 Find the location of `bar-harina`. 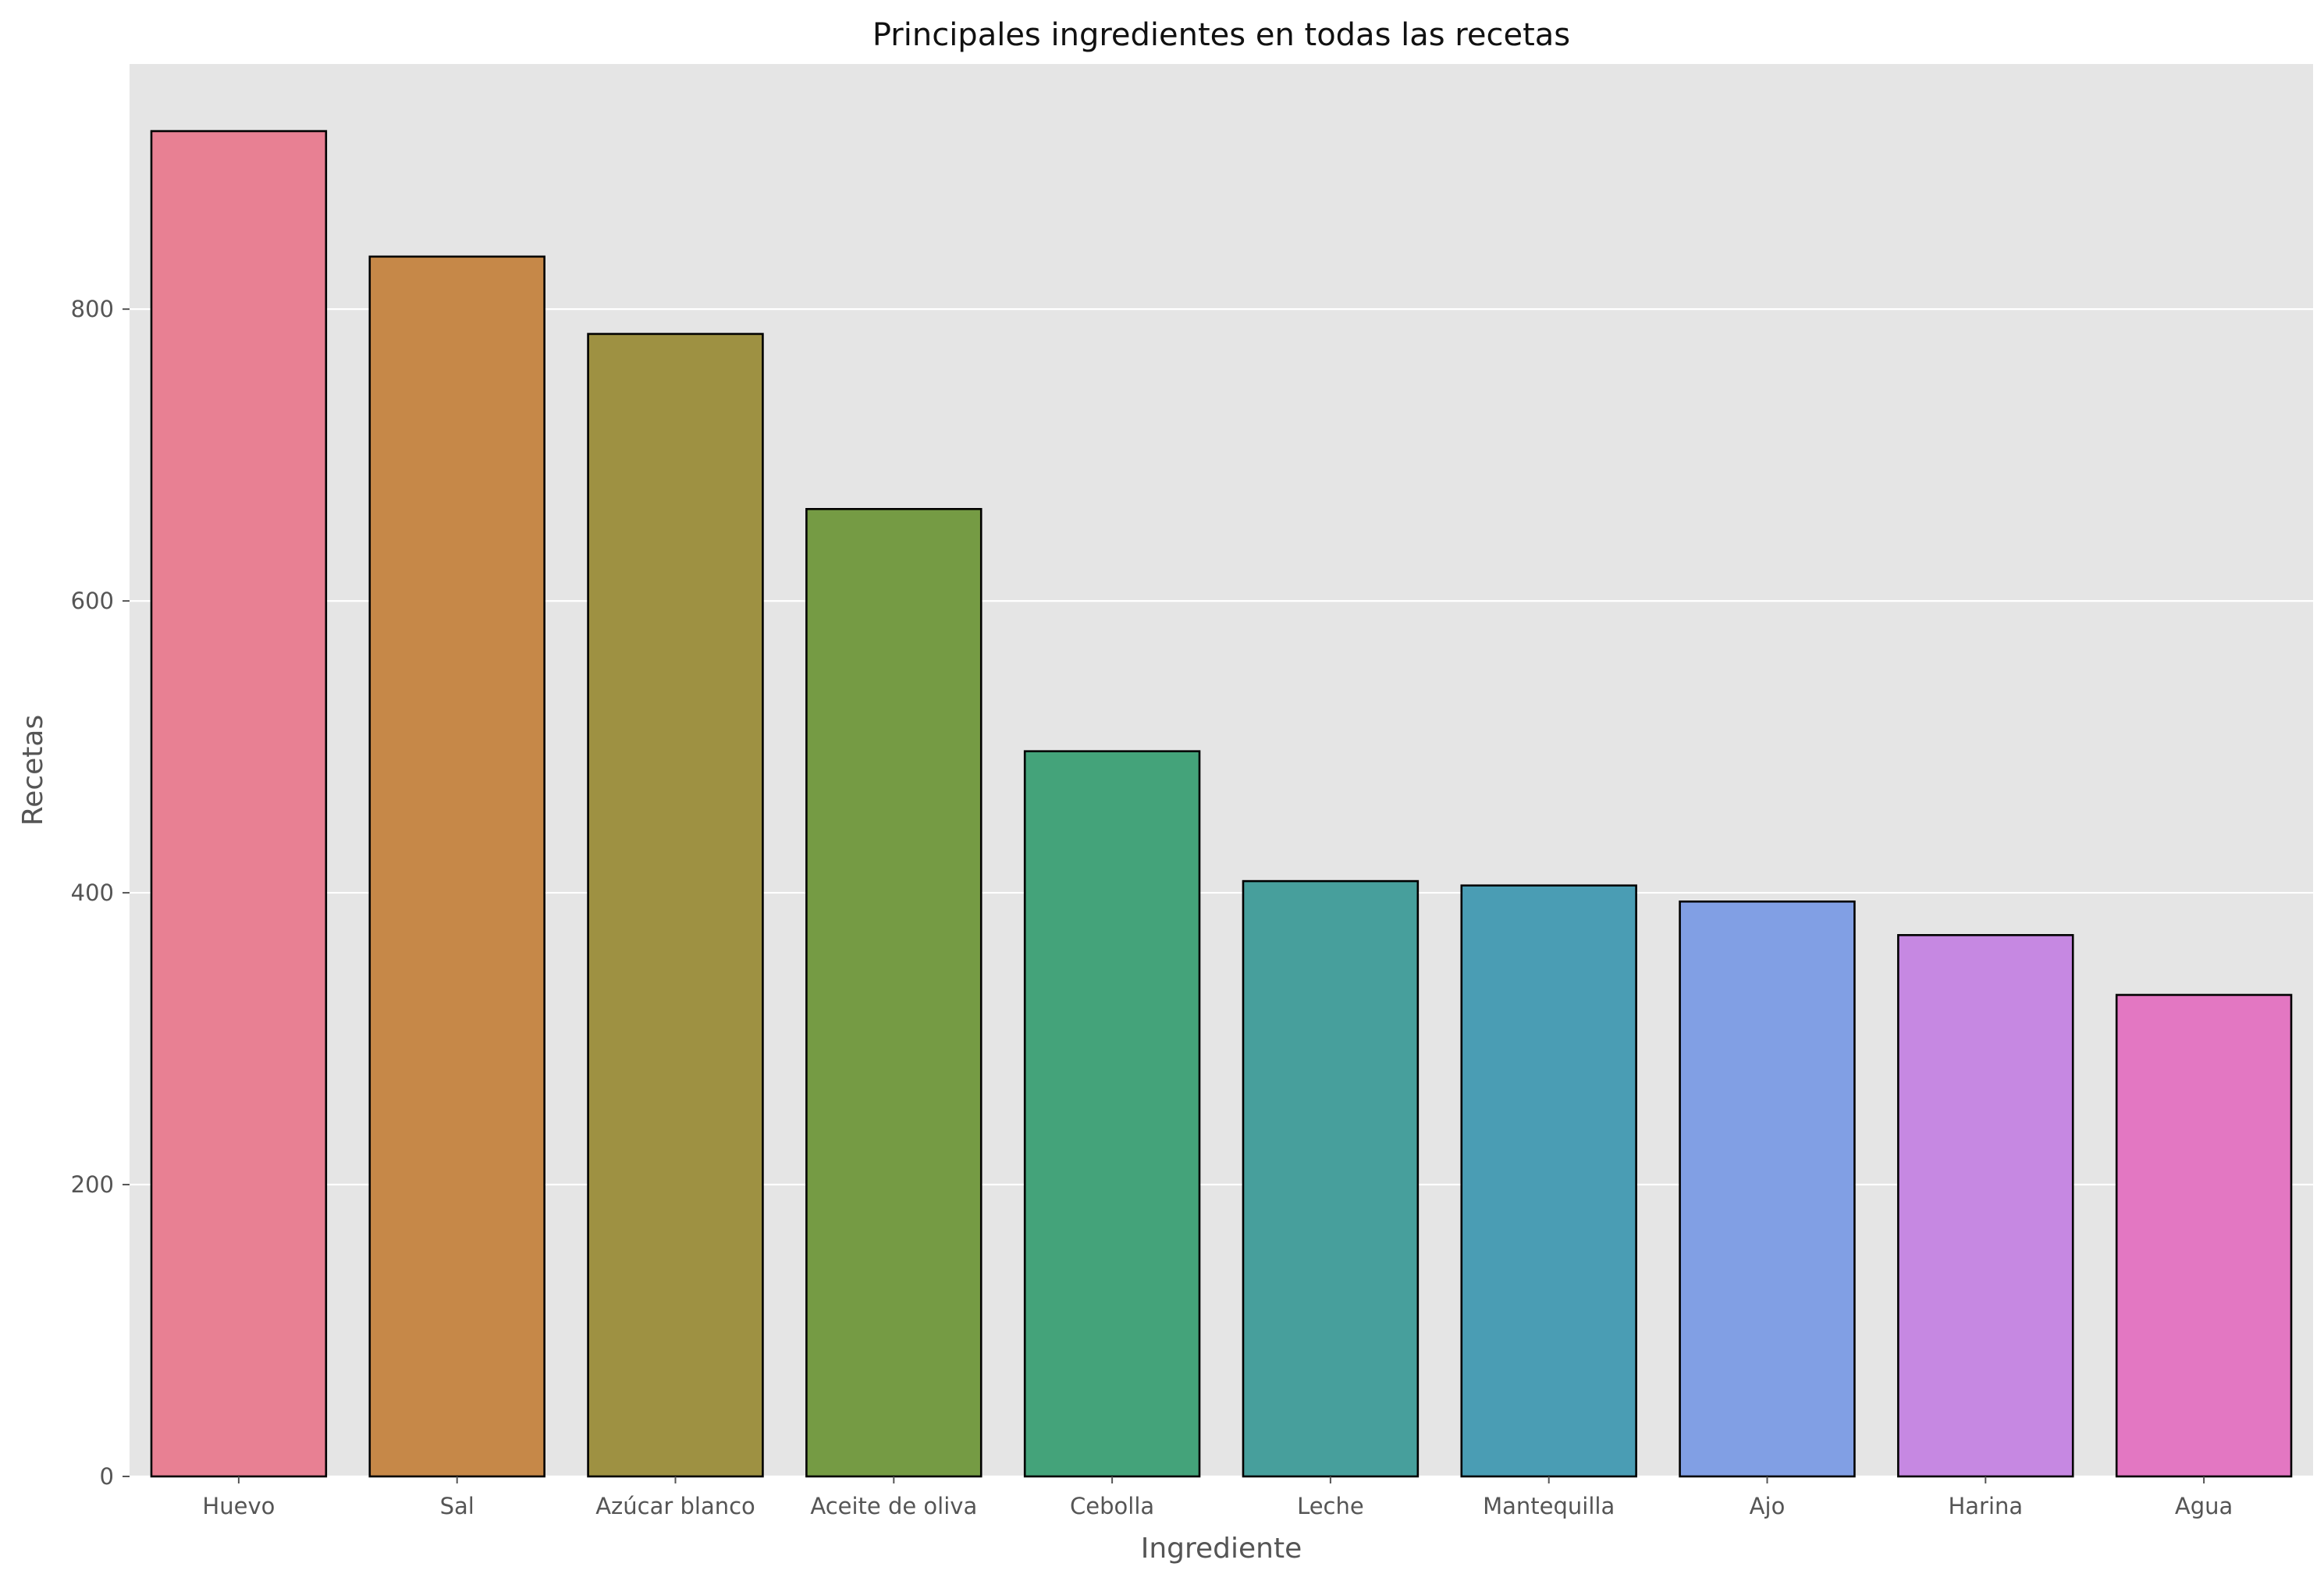

bar-harina is located at coordinates (1986, 1205).